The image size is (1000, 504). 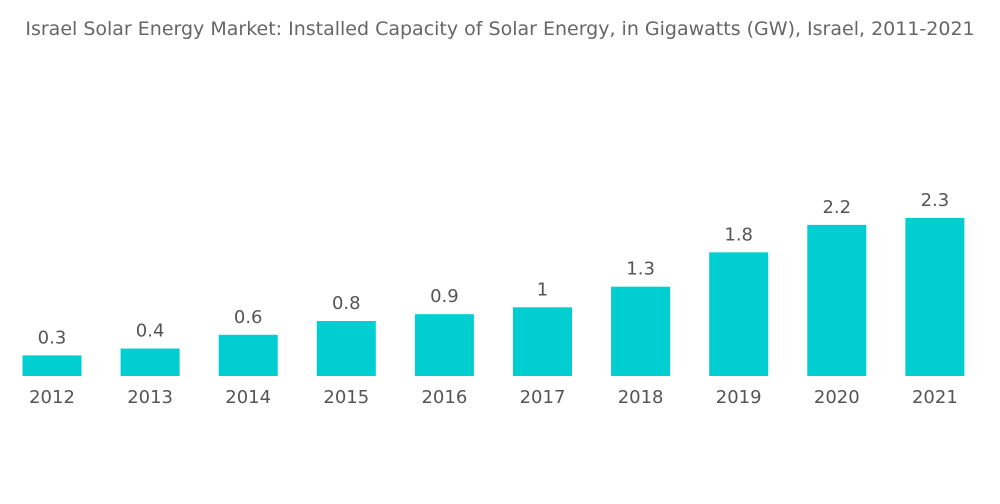 What do you see at coordinates (248, 397) in the screenshot?
I see `x-tick-label-2014: 2014` at bounding box center [248, 397].